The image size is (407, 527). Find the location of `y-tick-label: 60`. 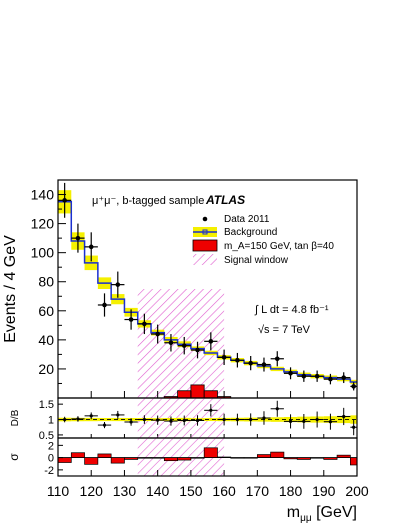

y-tick-label: 60 is located at coordinates (46, 311).